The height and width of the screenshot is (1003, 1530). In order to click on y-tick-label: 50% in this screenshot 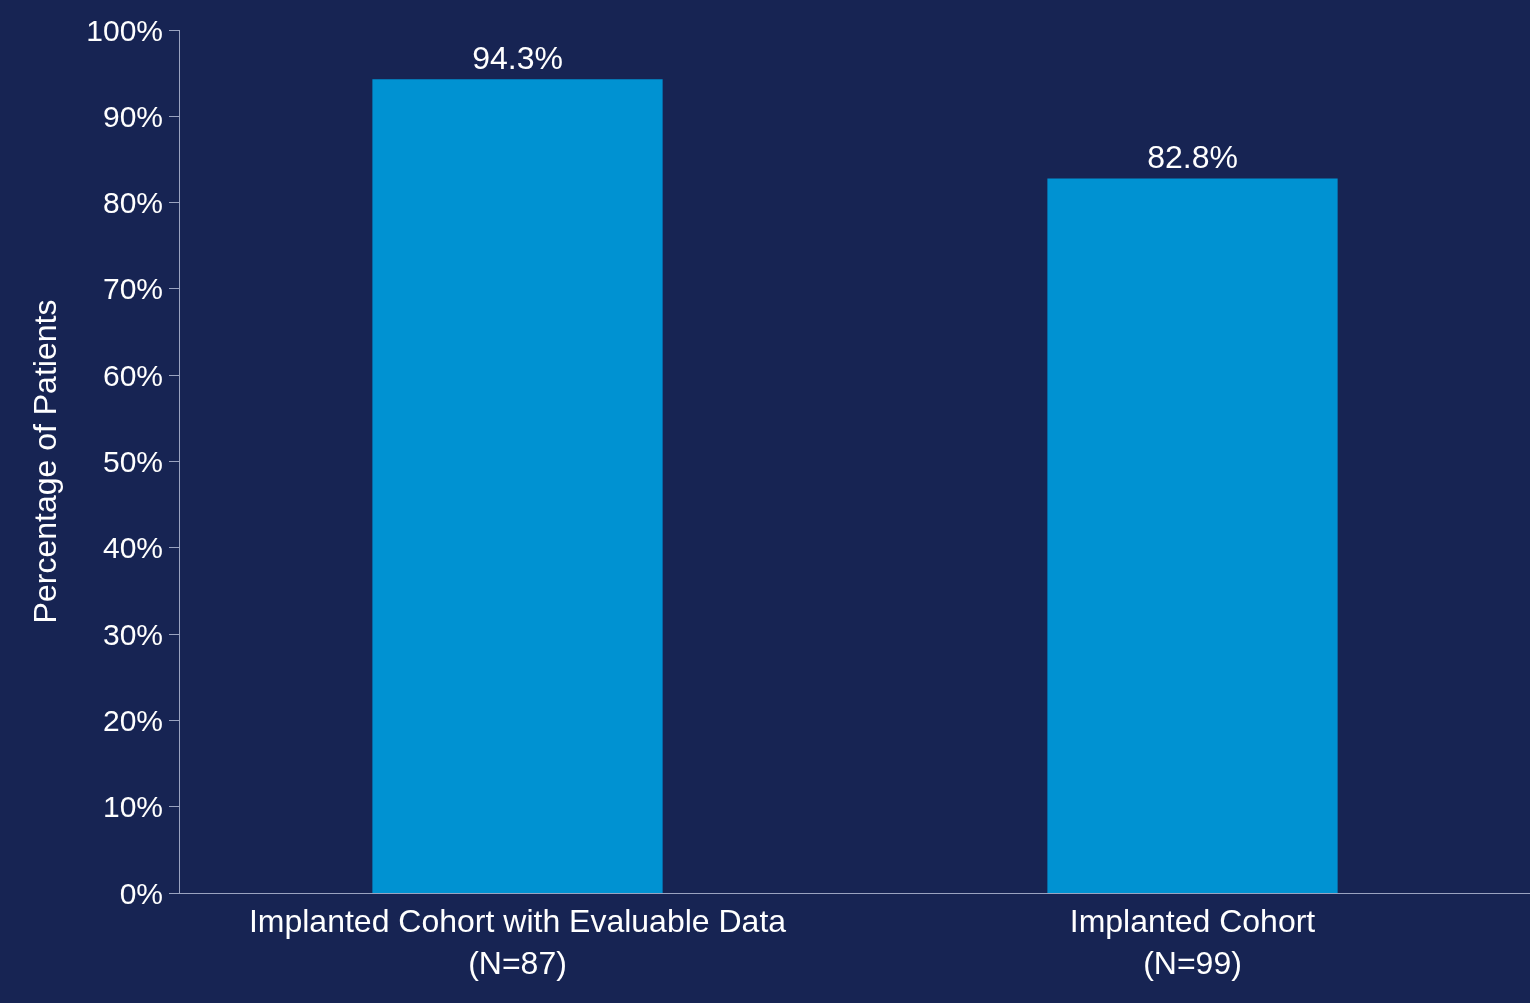, I will do `click(132, 461)`.